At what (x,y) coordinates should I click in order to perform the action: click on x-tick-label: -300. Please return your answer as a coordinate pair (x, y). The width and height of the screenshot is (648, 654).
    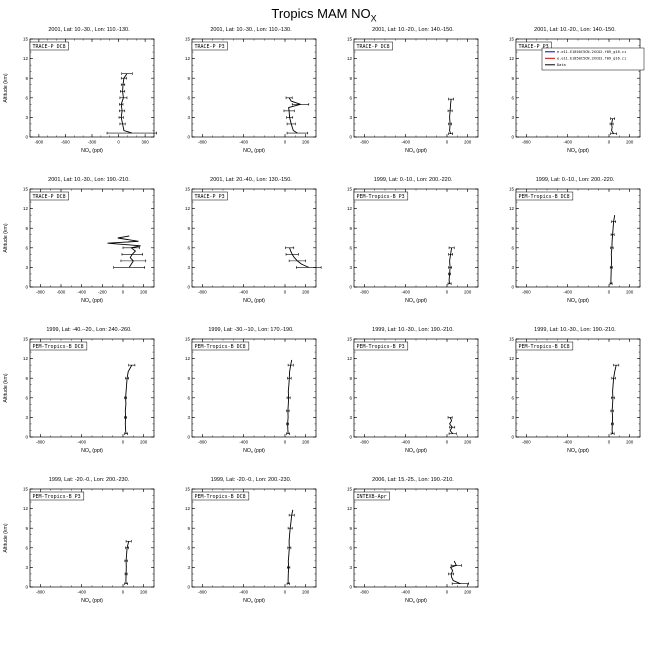
    Looking at the image, I should click on (92, 141).